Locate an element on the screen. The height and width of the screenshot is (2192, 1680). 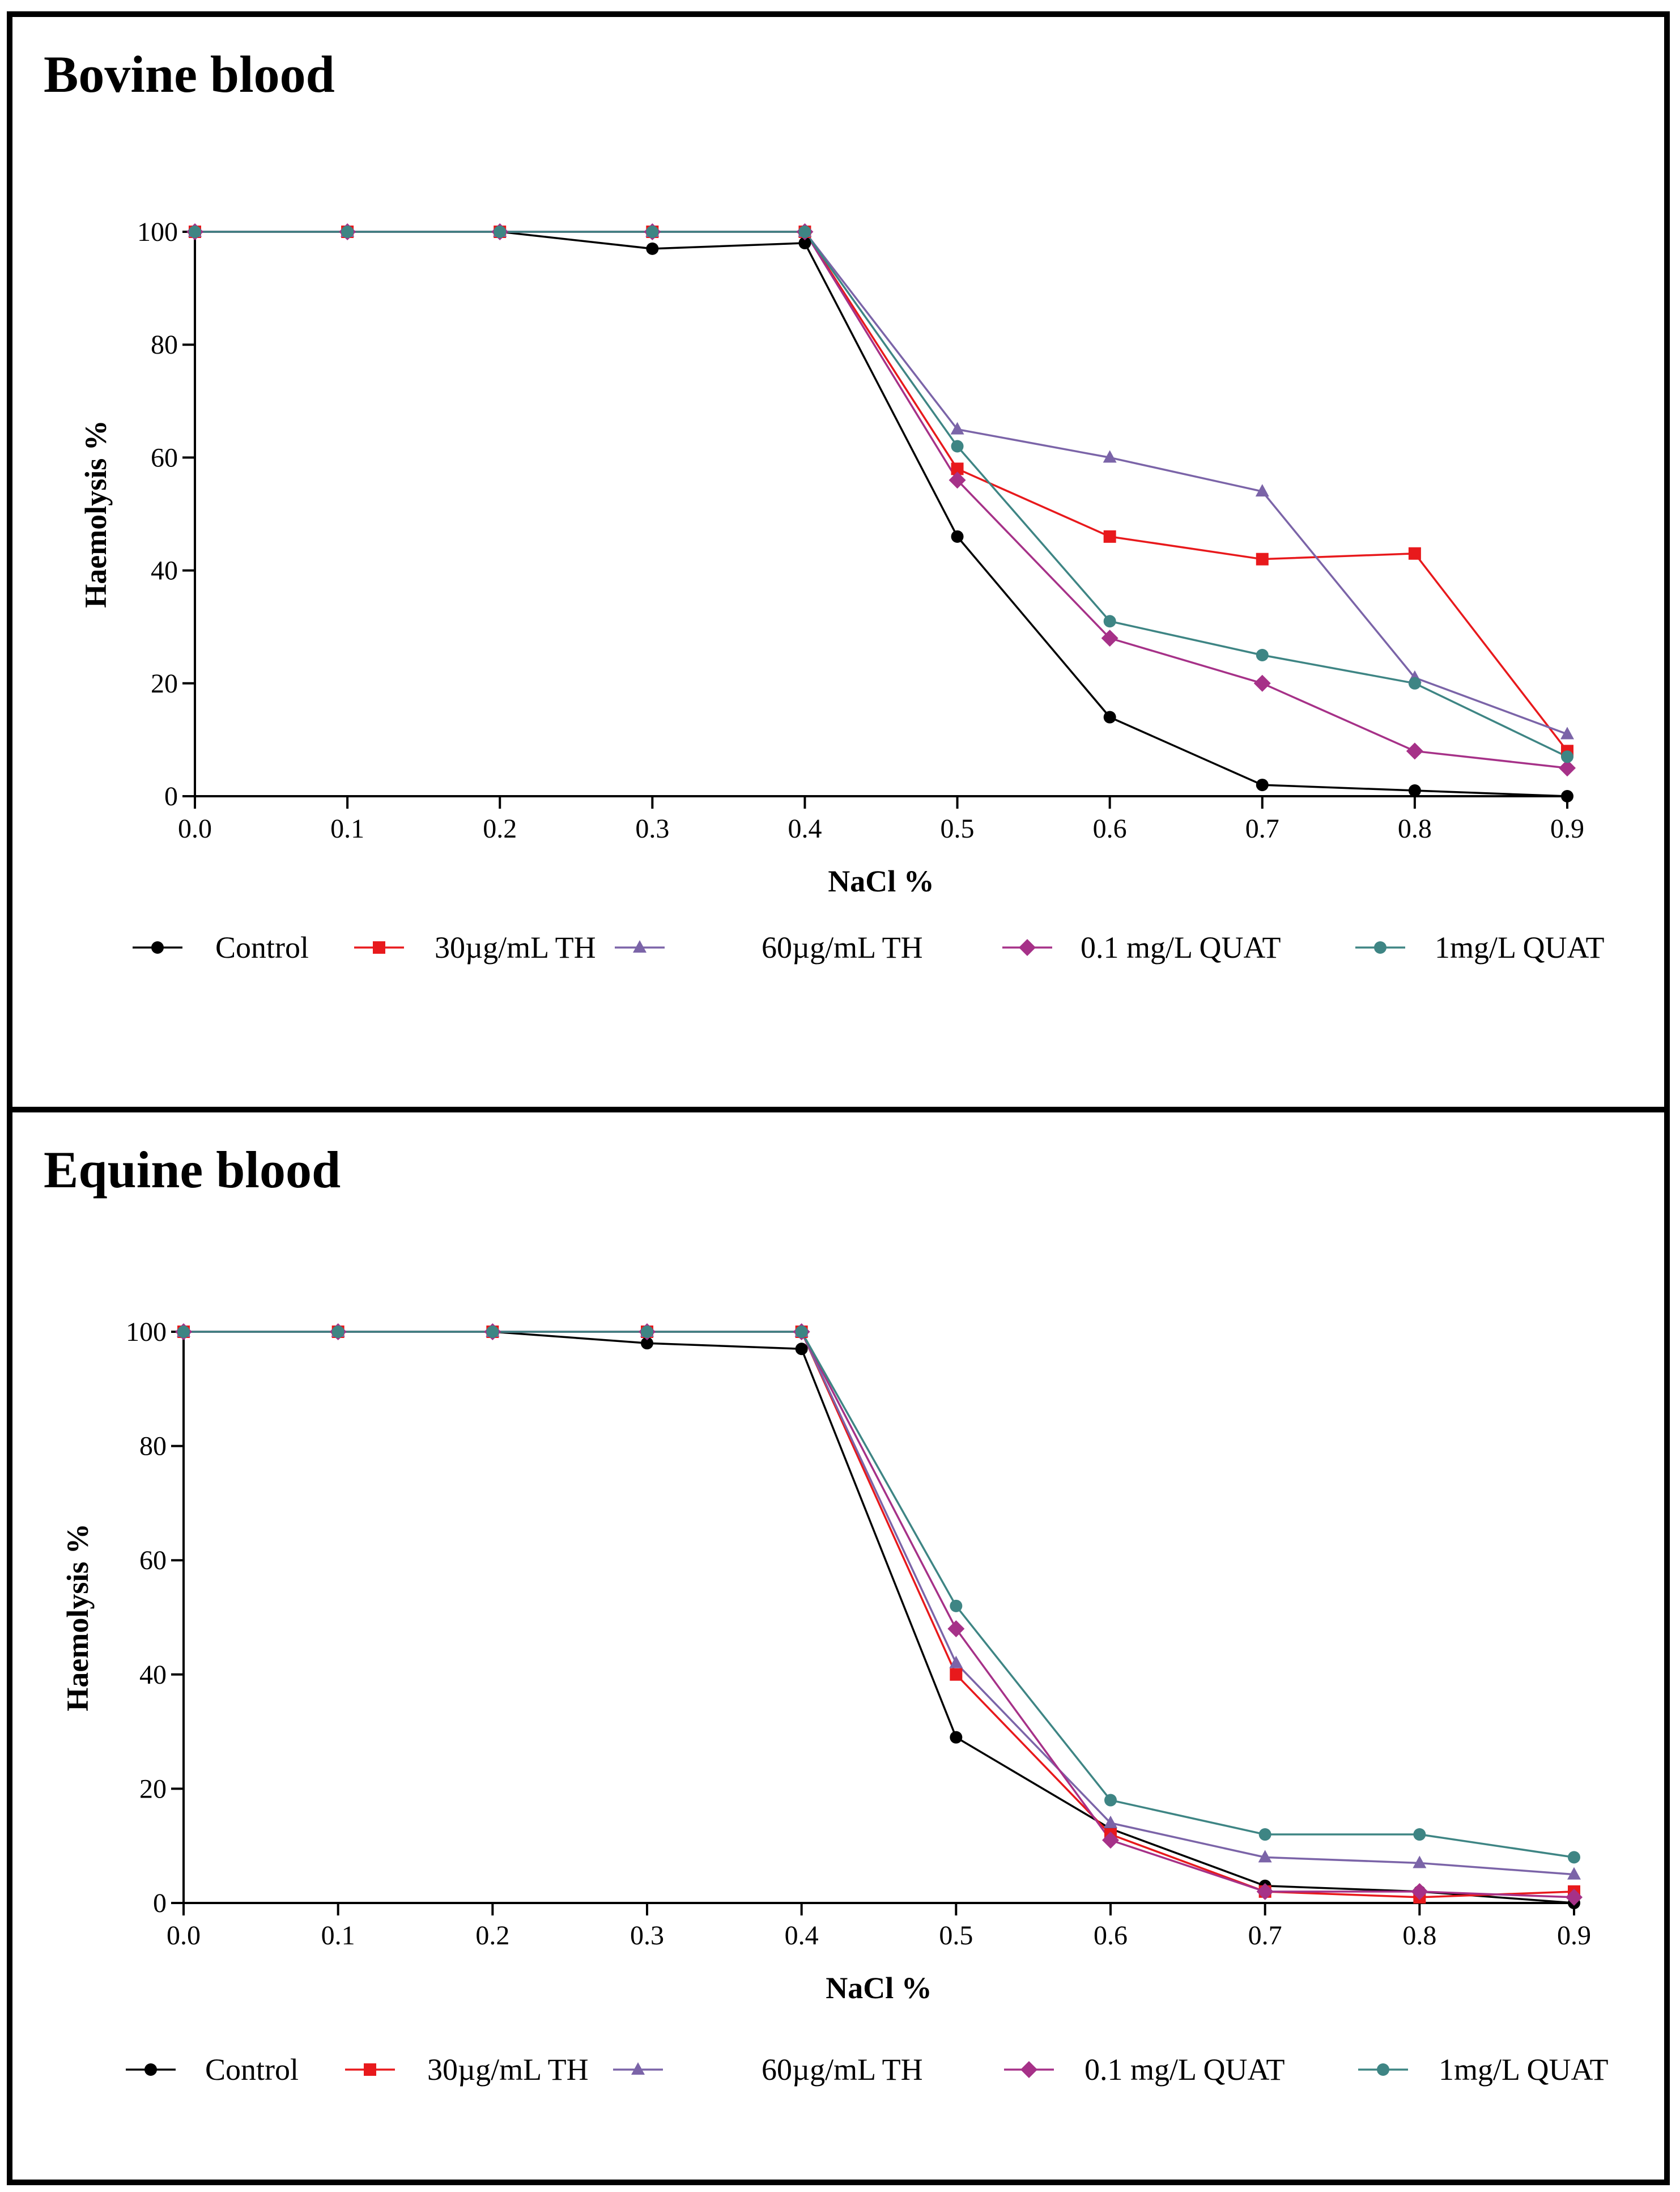
y-tick-label: 40 is located at coordinates (165, 571).